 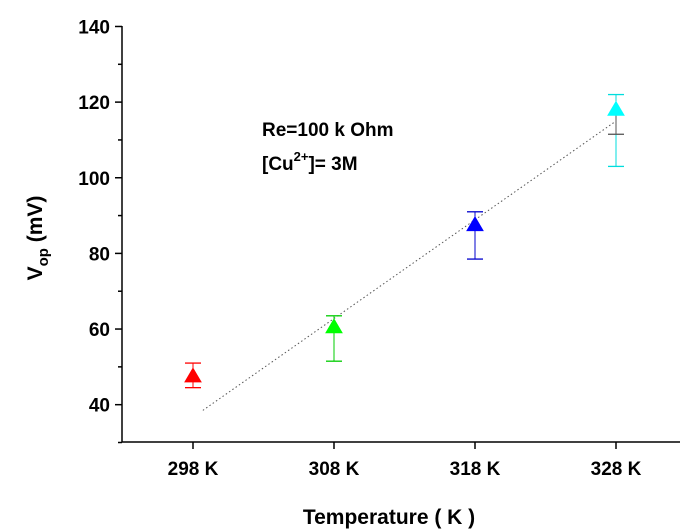 I want to click on y-axis-label: Vop (mV), so click(x=38, y=238).